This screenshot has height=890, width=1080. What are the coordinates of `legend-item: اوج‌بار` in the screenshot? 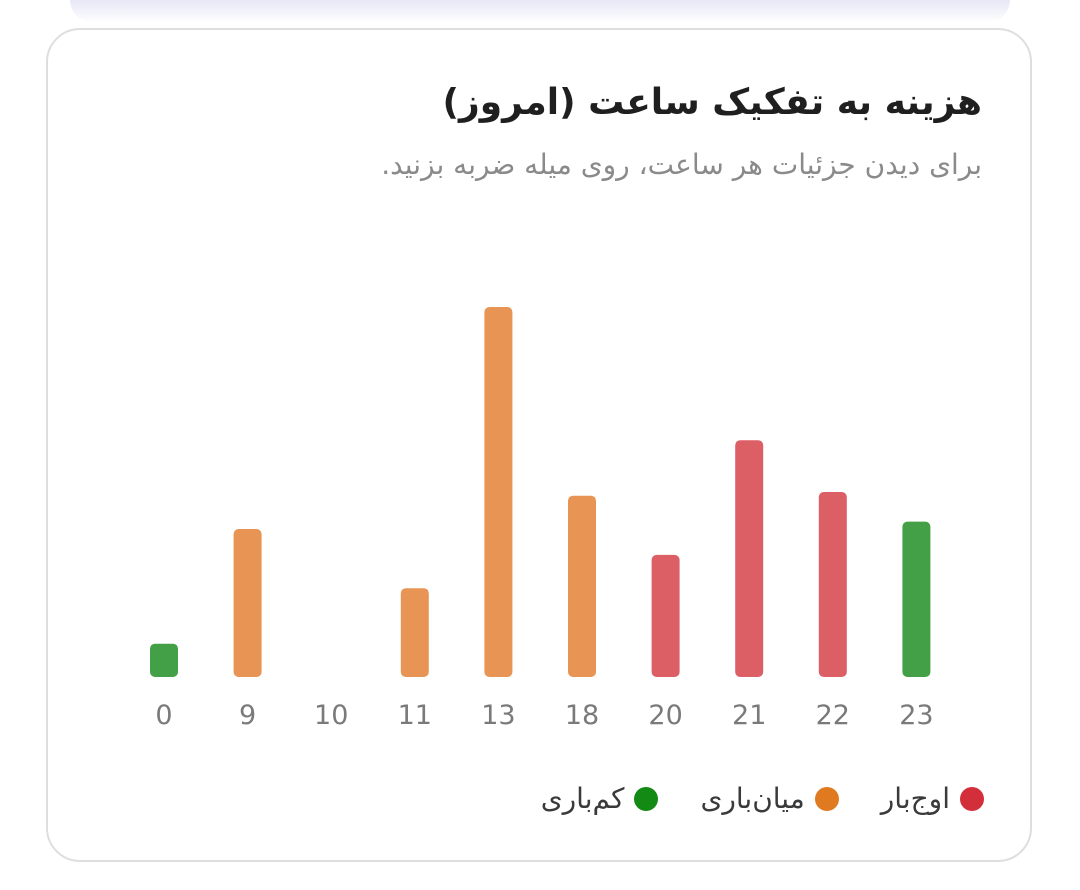 It's located at (932, 798).